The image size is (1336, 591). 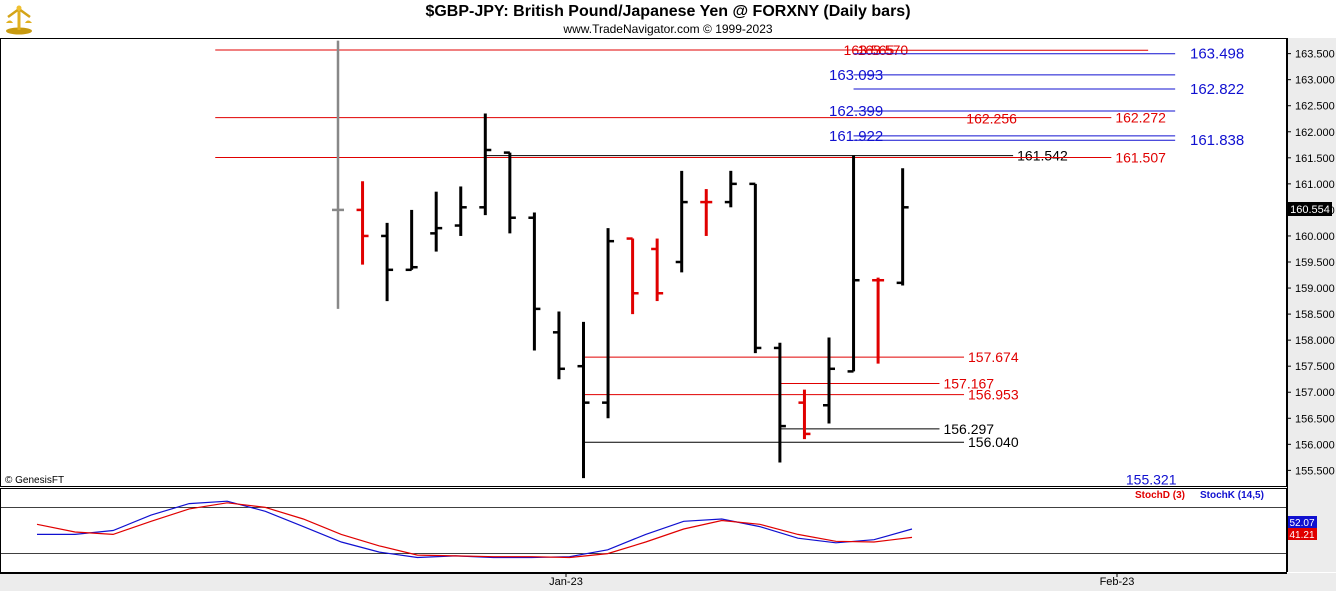 I want to click on date-tick-label: Feb-23, so click(x=1117, y=582).